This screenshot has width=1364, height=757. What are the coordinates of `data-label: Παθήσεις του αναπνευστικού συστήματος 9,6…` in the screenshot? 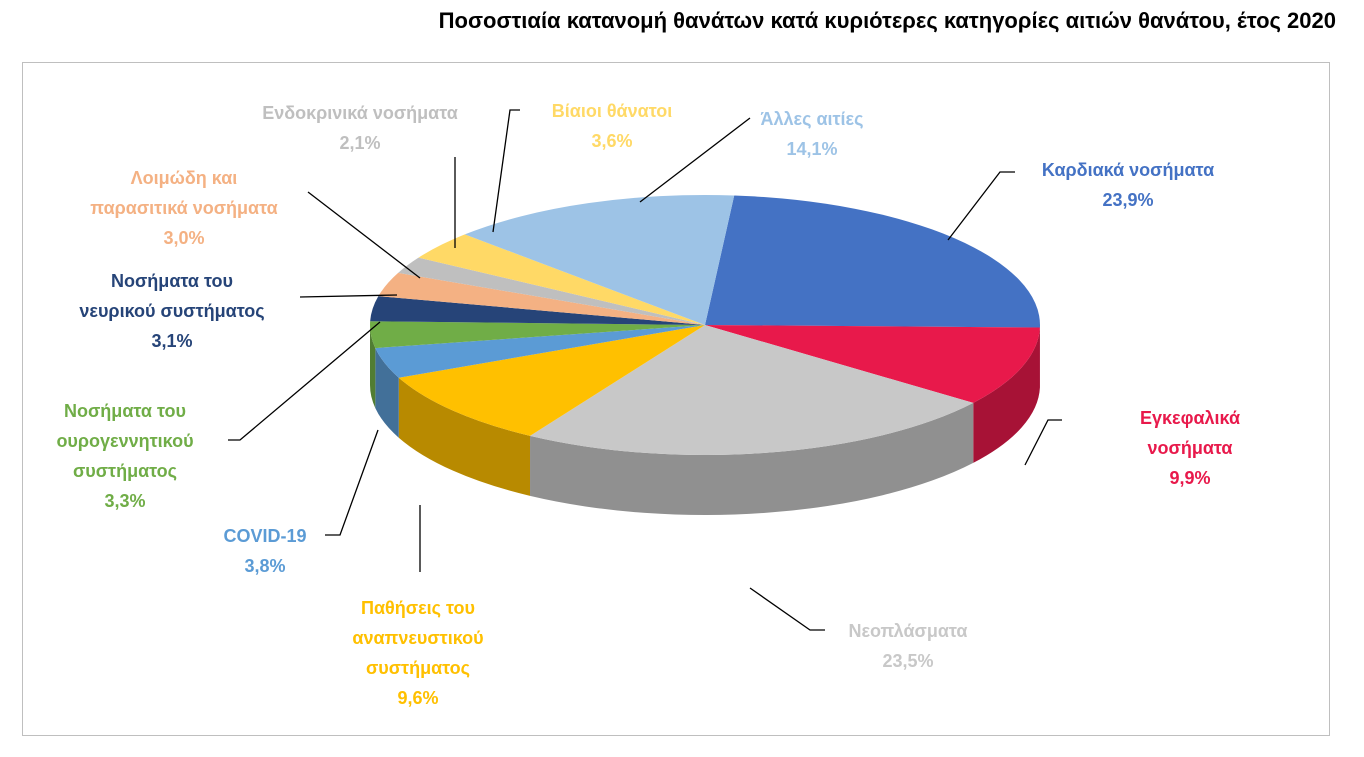 It's located at (417, 653).